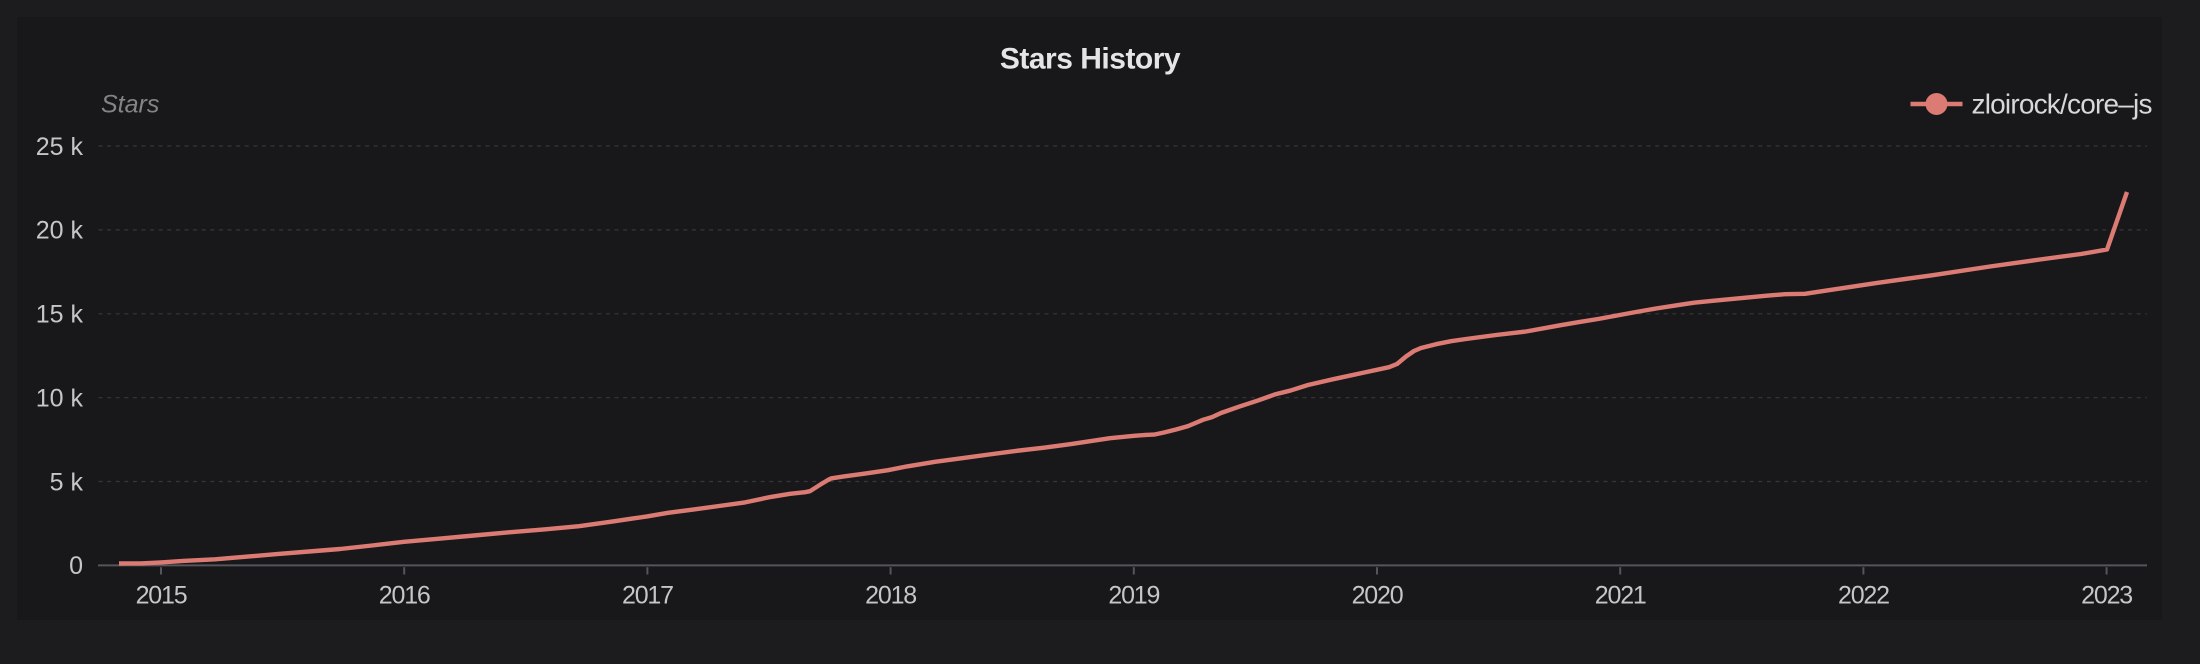 The image size is (2200, 664). What do you see at coordinates (67, 482) in the screenshot?
I see `svg-text: 5 k` at bounding box center [67, 482].